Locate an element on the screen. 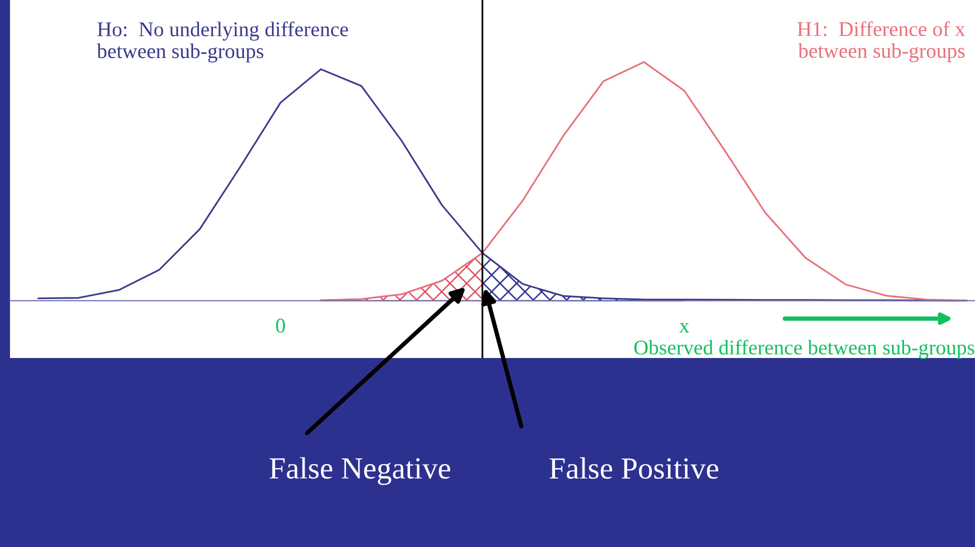 Image resolution: width=975 pixels, height=547 pixels. text: H1: Difference of x between sub-groups is located at coordinates (881, 41).